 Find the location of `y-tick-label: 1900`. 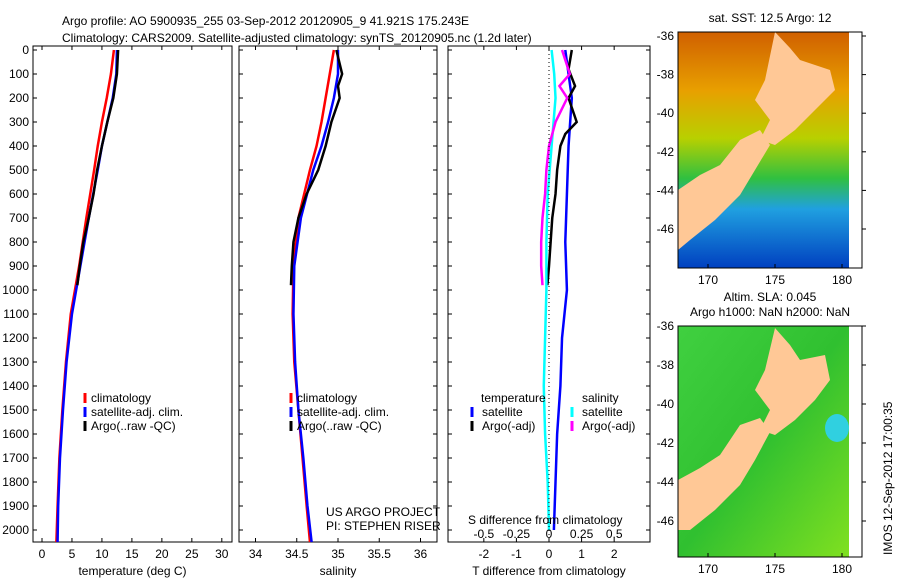

y-tick-label: 1900 is located at coordinates (15, 506).